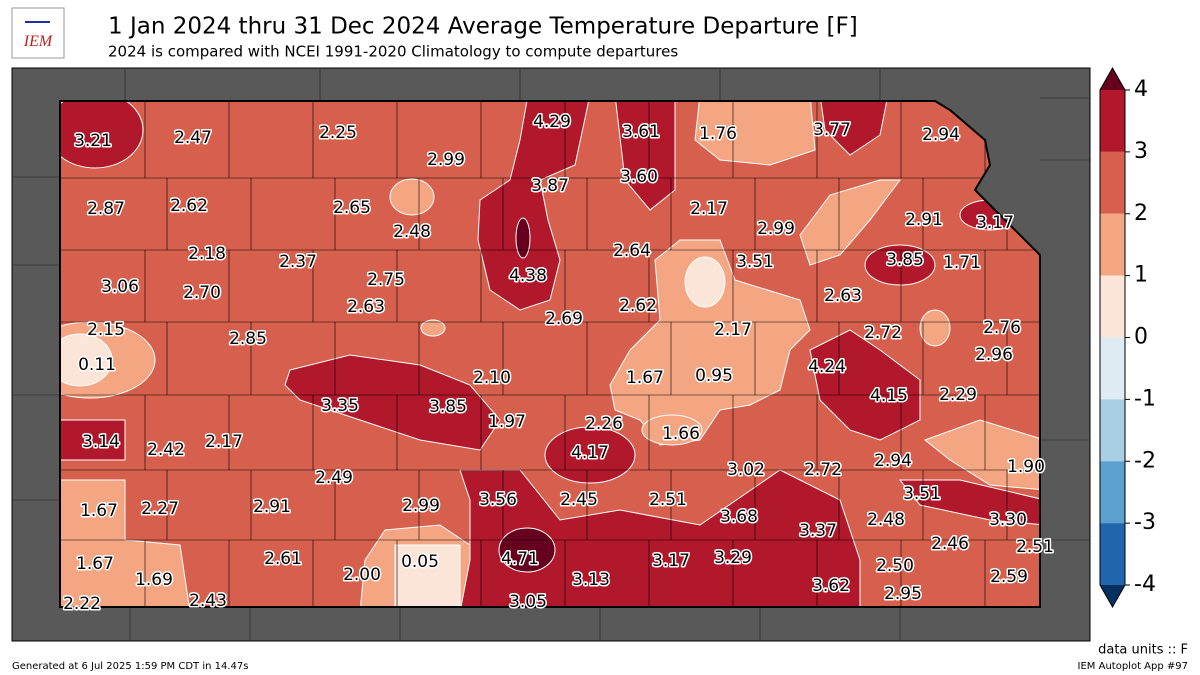 This screenshot has height=675, width=1200. What do you see at coordinates (1145, 398) in the screenshot?
I see `colorbar-tick-label: -1` at bounding box center [1145, 398].